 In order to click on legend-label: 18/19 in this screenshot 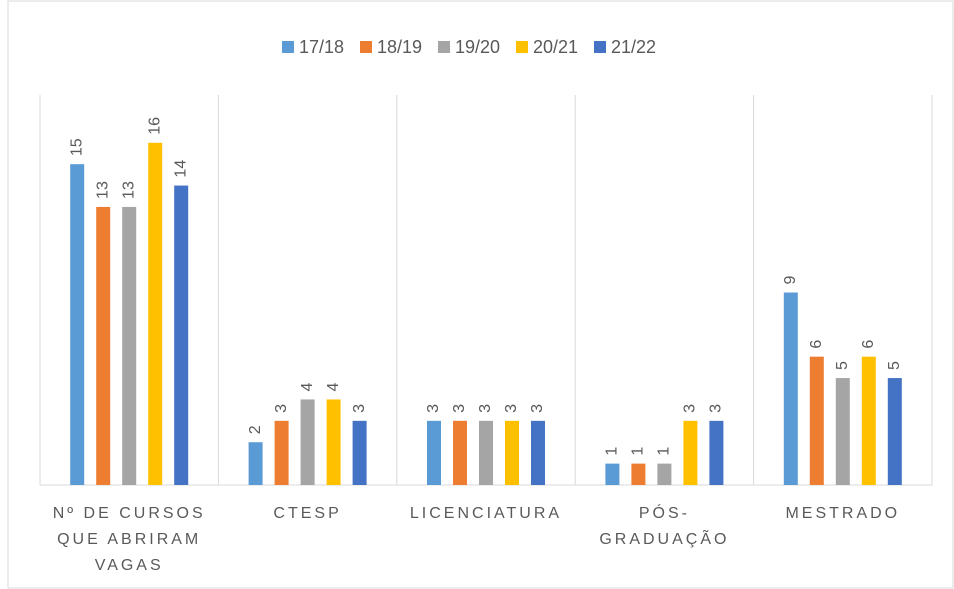, I will do `click(399, 47)`.